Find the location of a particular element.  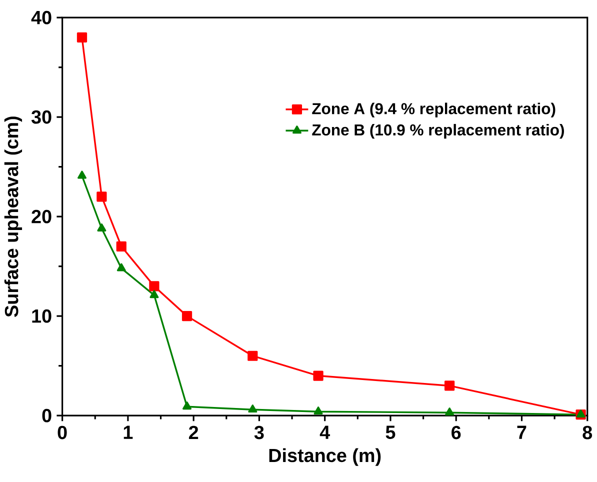

legend-label: Zone B (10.9 % replacement ratio) is located at coordinates (438, 131).